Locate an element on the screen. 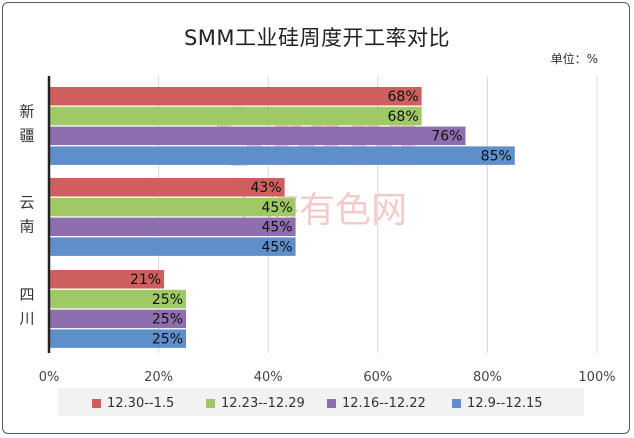 Image resolution: width=634 pixels, height=438 pixels. data-label: 21% is located at coordinates (145, 280).